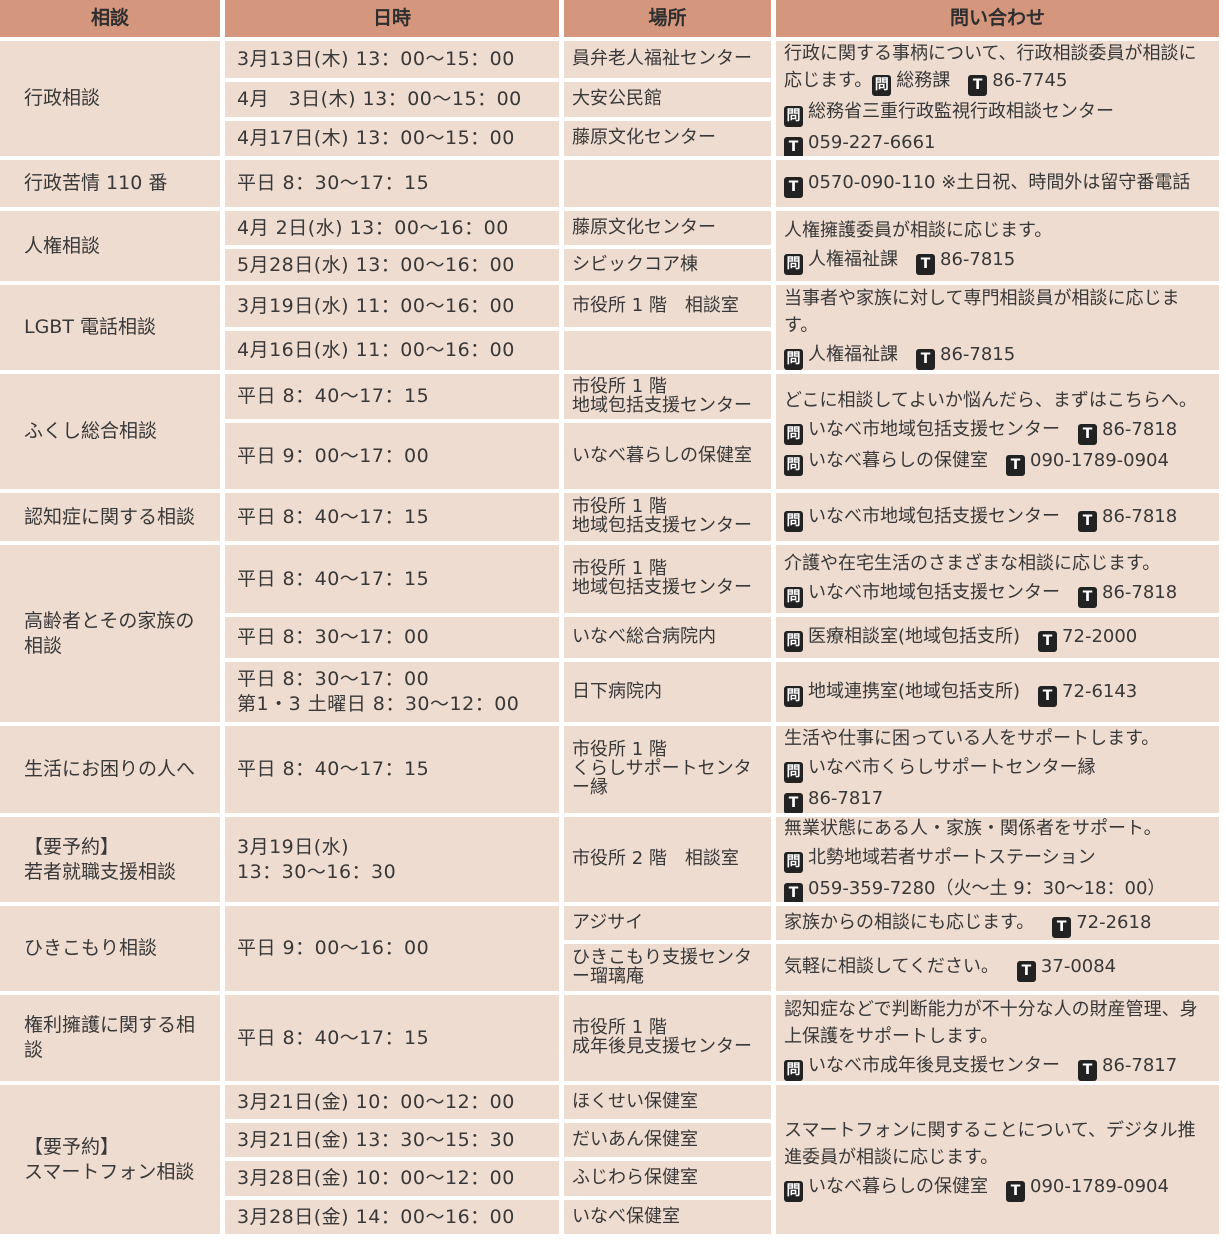  I want to click on place-cell: 市役所 1 階 くらしサポートセンター縁, so click(667, 769).